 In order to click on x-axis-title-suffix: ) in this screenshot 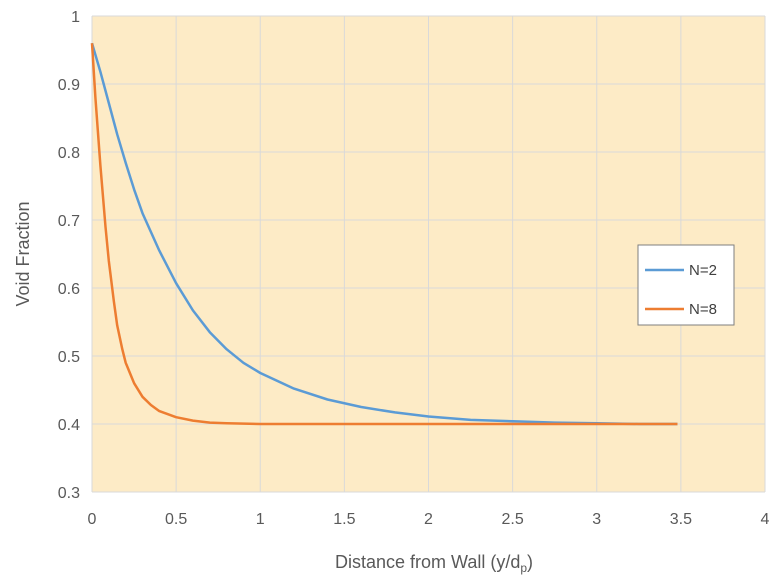, I will do `click(530, 562)`.